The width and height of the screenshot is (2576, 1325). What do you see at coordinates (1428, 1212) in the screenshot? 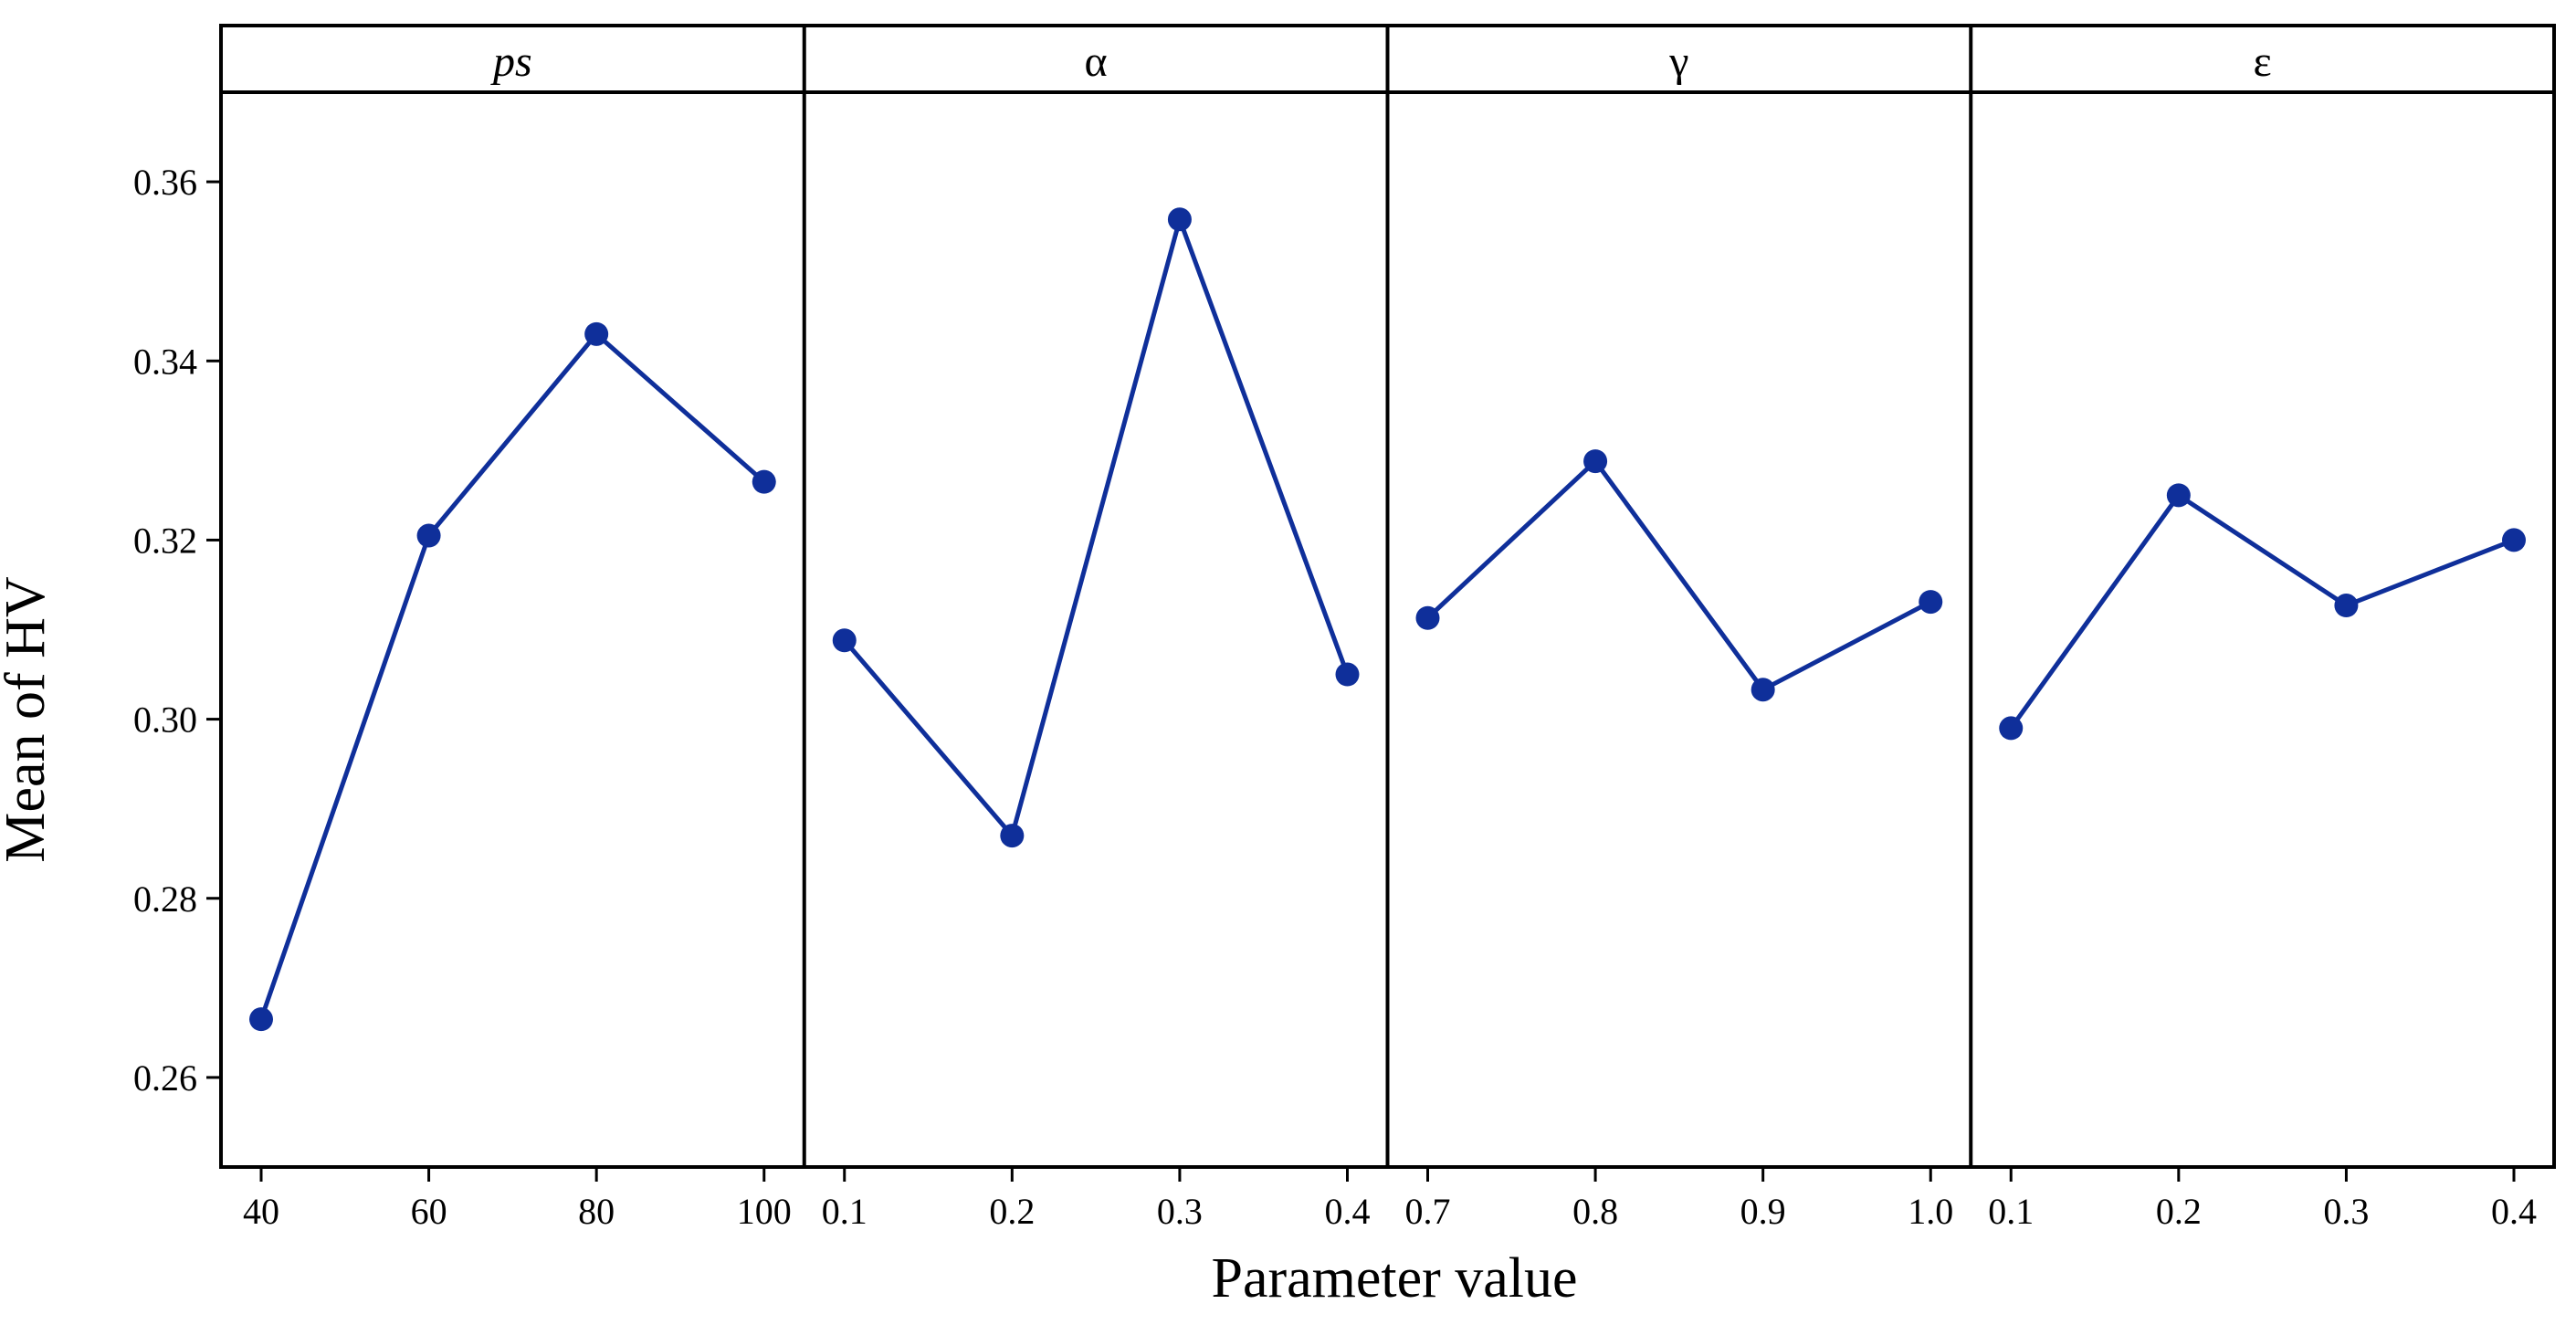
I see `x-tick-label: 0.7` at bounding box center [1428, 1212].